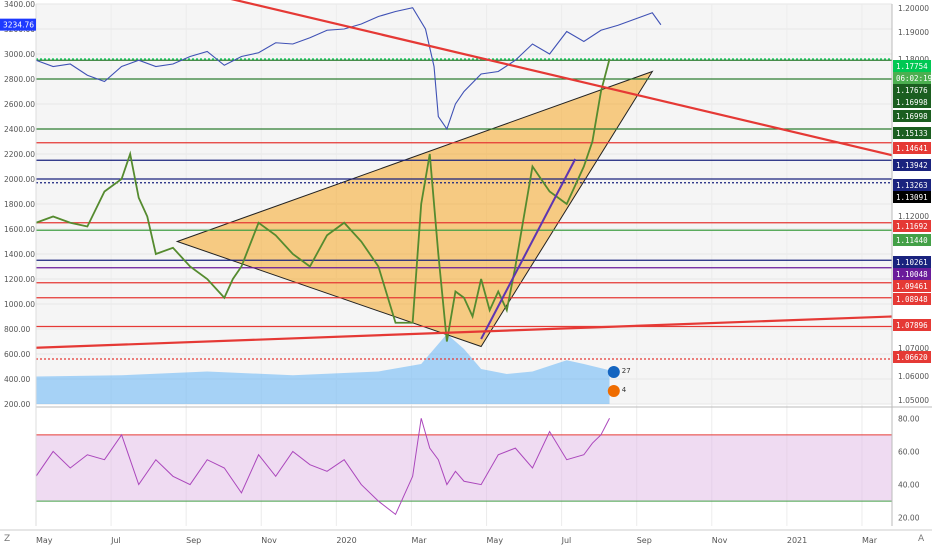 The height and width of the screenshot is (550, 932). I want to click on left-axis-tick: 2400.00, so click(19, 129).